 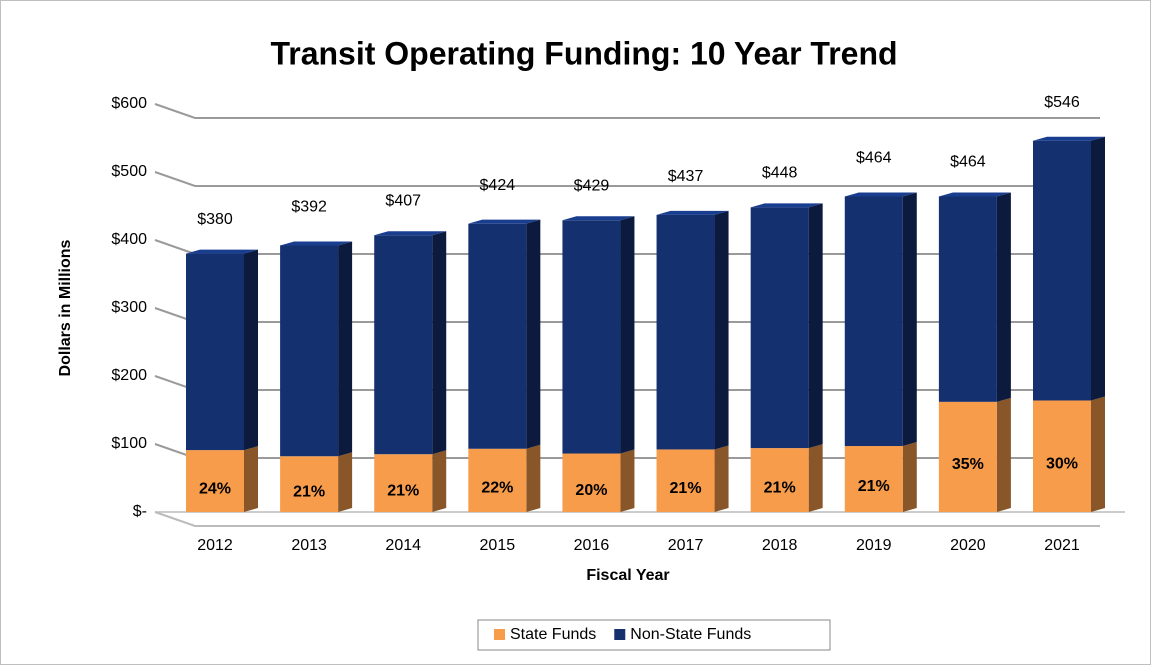 What do you see at coordinates (627, 575) in the screenshot?
I see `x-axis-title: Fiscal Year` at bounding box center [627, 575].